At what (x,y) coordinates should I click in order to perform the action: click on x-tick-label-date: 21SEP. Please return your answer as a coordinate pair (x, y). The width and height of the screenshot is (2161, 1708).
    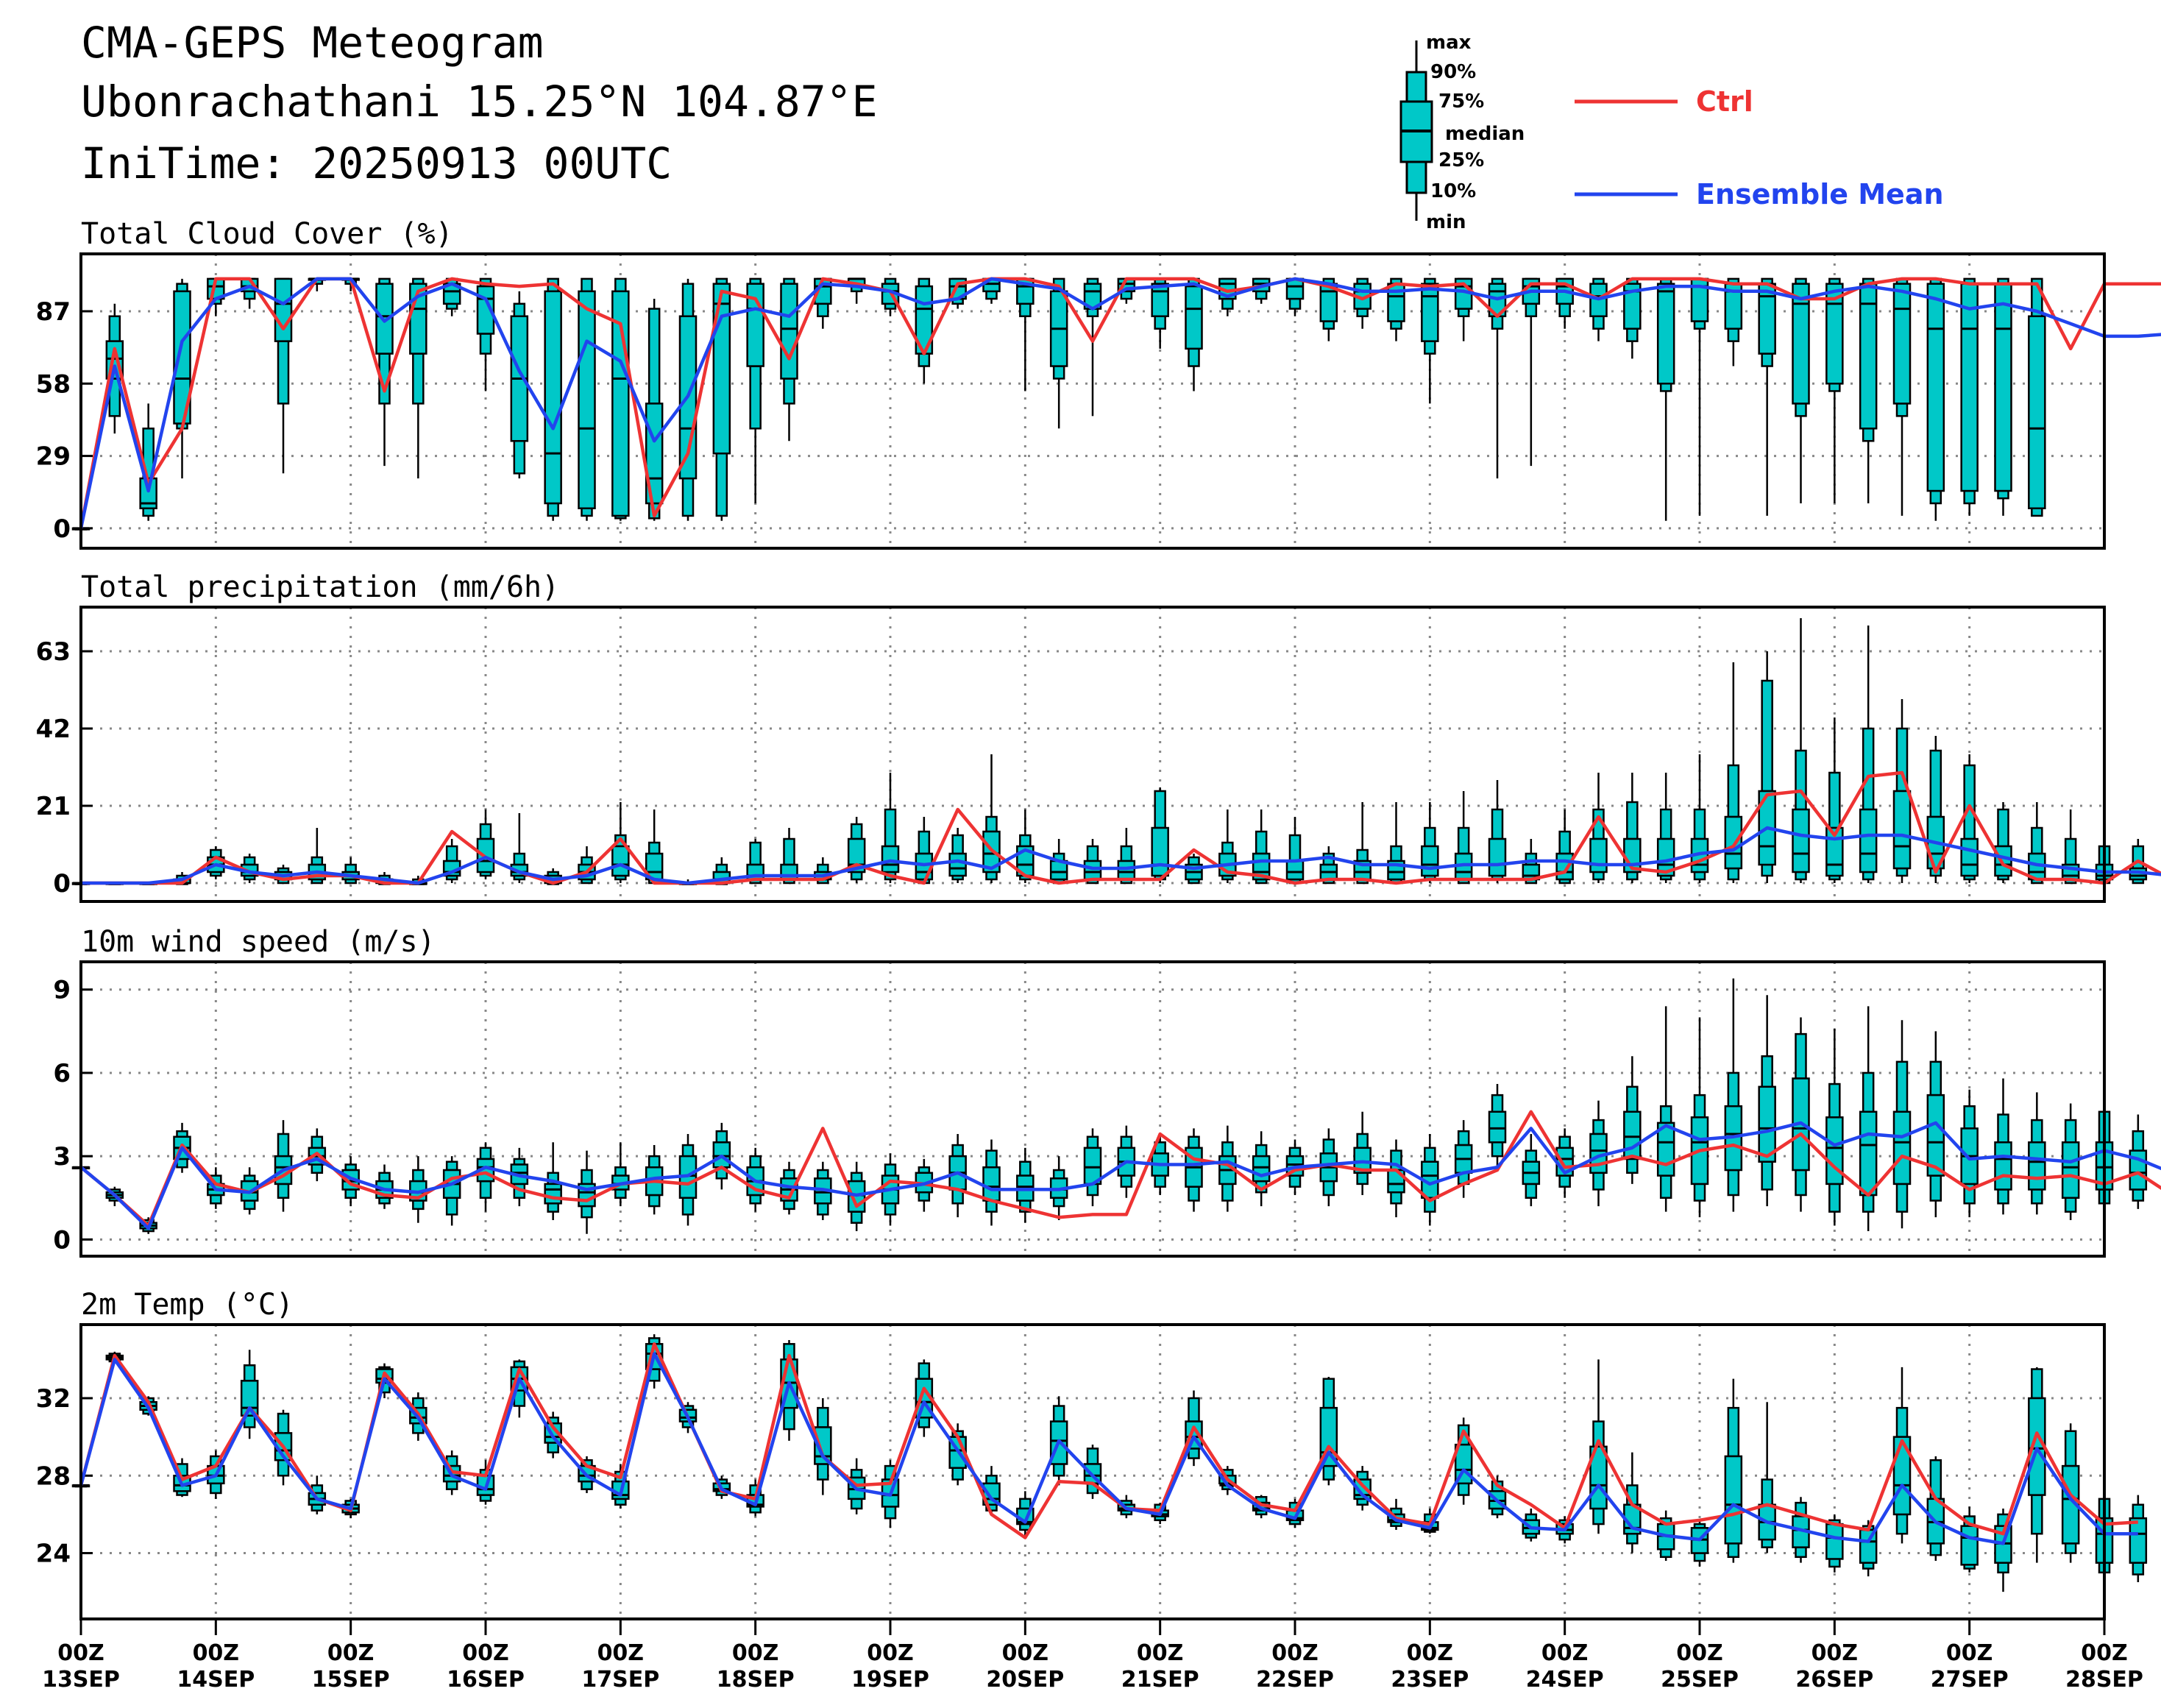
    Looking at the image, I should click on (1160, 1680).